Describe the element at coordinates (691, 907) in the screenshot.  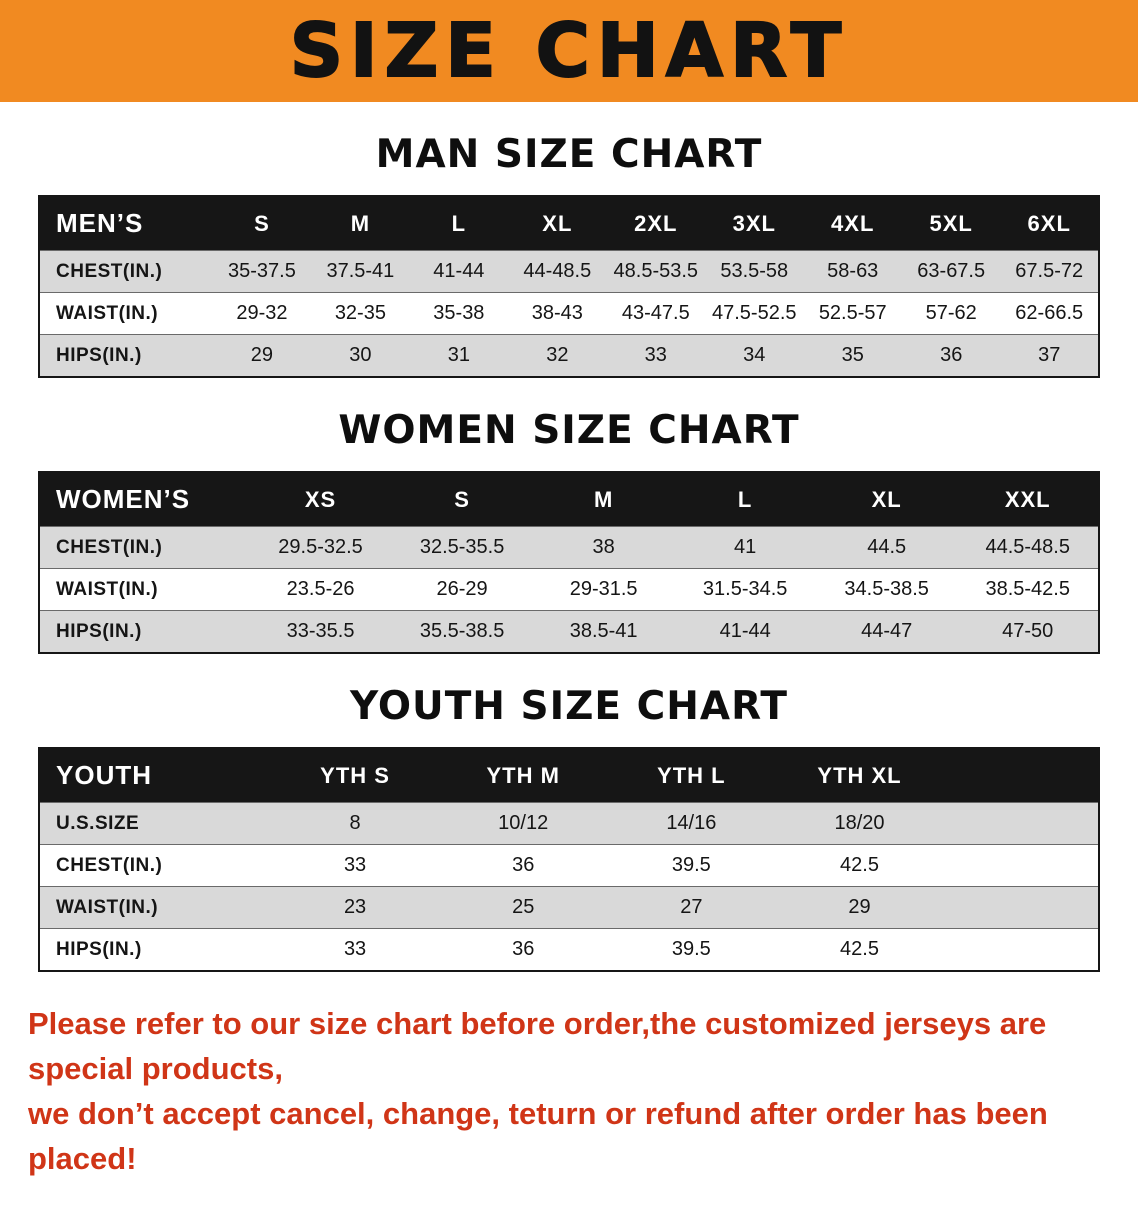
I see `size-value: 27` at that location.